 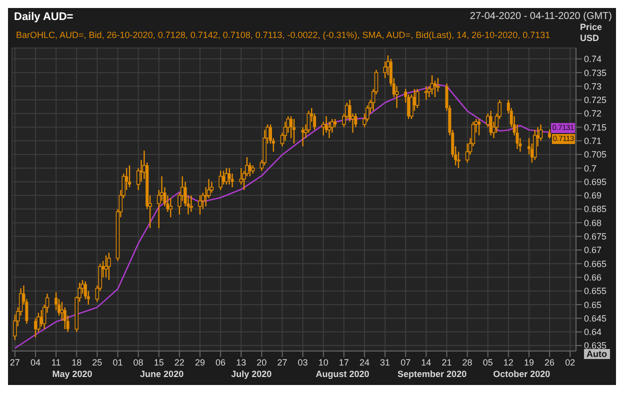 What do you see at coordinates (303, 362) in the screenshot?
I see `x-tick-label: 03` at bounding box center [303, 362].